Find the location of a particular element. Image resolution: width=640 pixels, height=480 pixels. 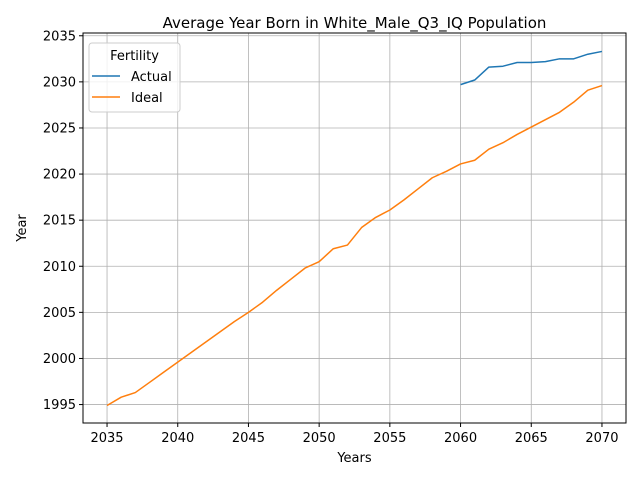

legend: Fertility Actual Ideal is located at coordinates (134, 77).